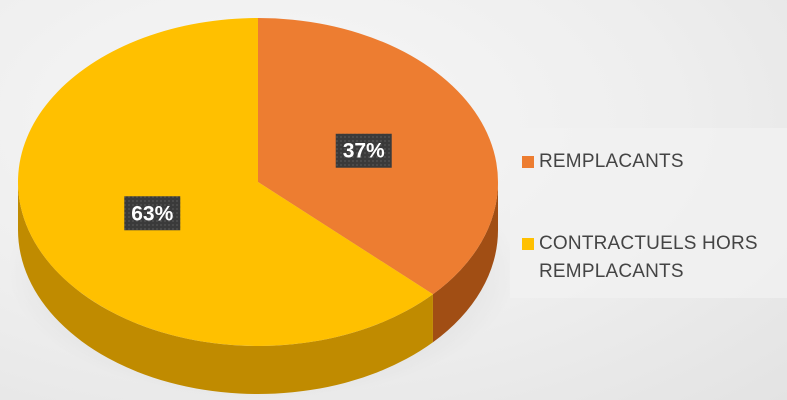 This screenshot has width=787, height=400. I want to click on data-label-text-1: 63%, so click(152, 213).